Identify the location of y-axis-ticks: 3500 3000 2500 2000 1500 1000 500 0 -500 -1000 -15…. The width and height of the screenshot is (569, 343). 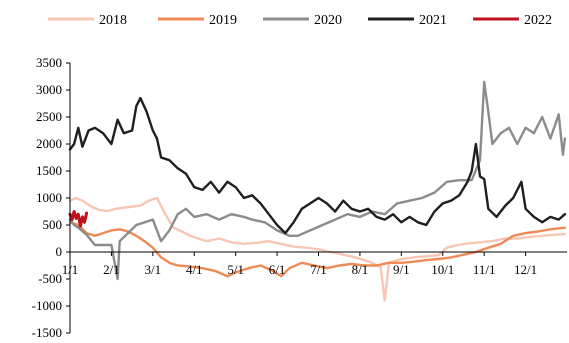
(51, 197).